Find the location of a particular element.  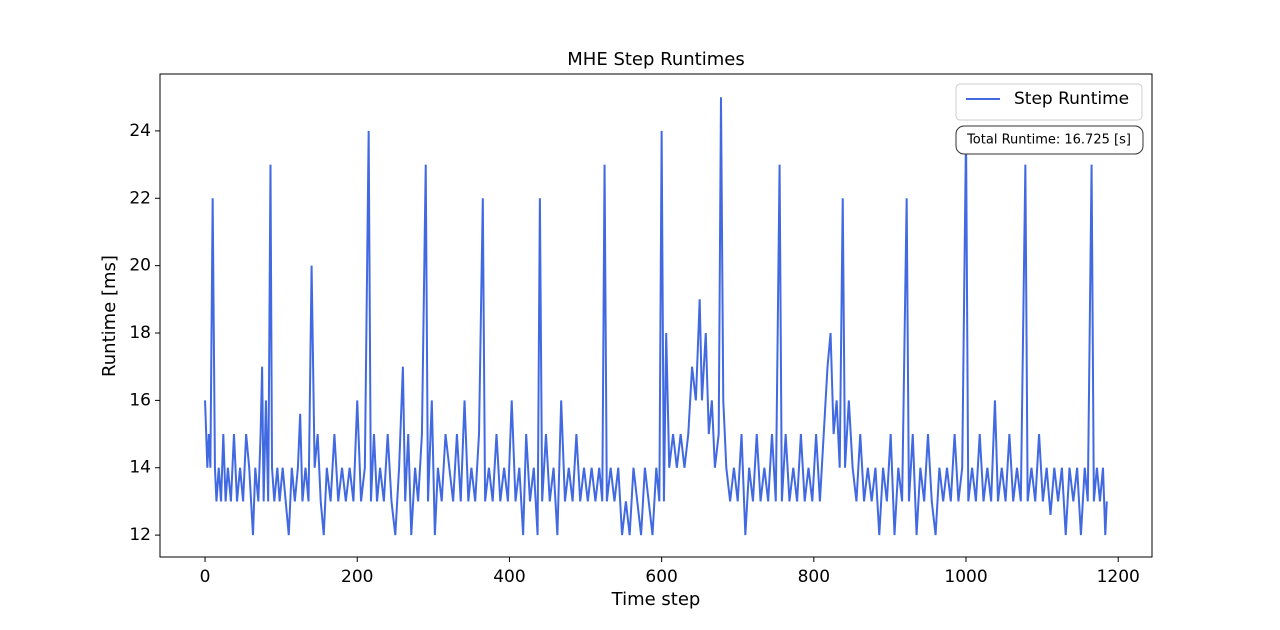

legend-label: Step Runtime is located at coordinates (1071, 99).